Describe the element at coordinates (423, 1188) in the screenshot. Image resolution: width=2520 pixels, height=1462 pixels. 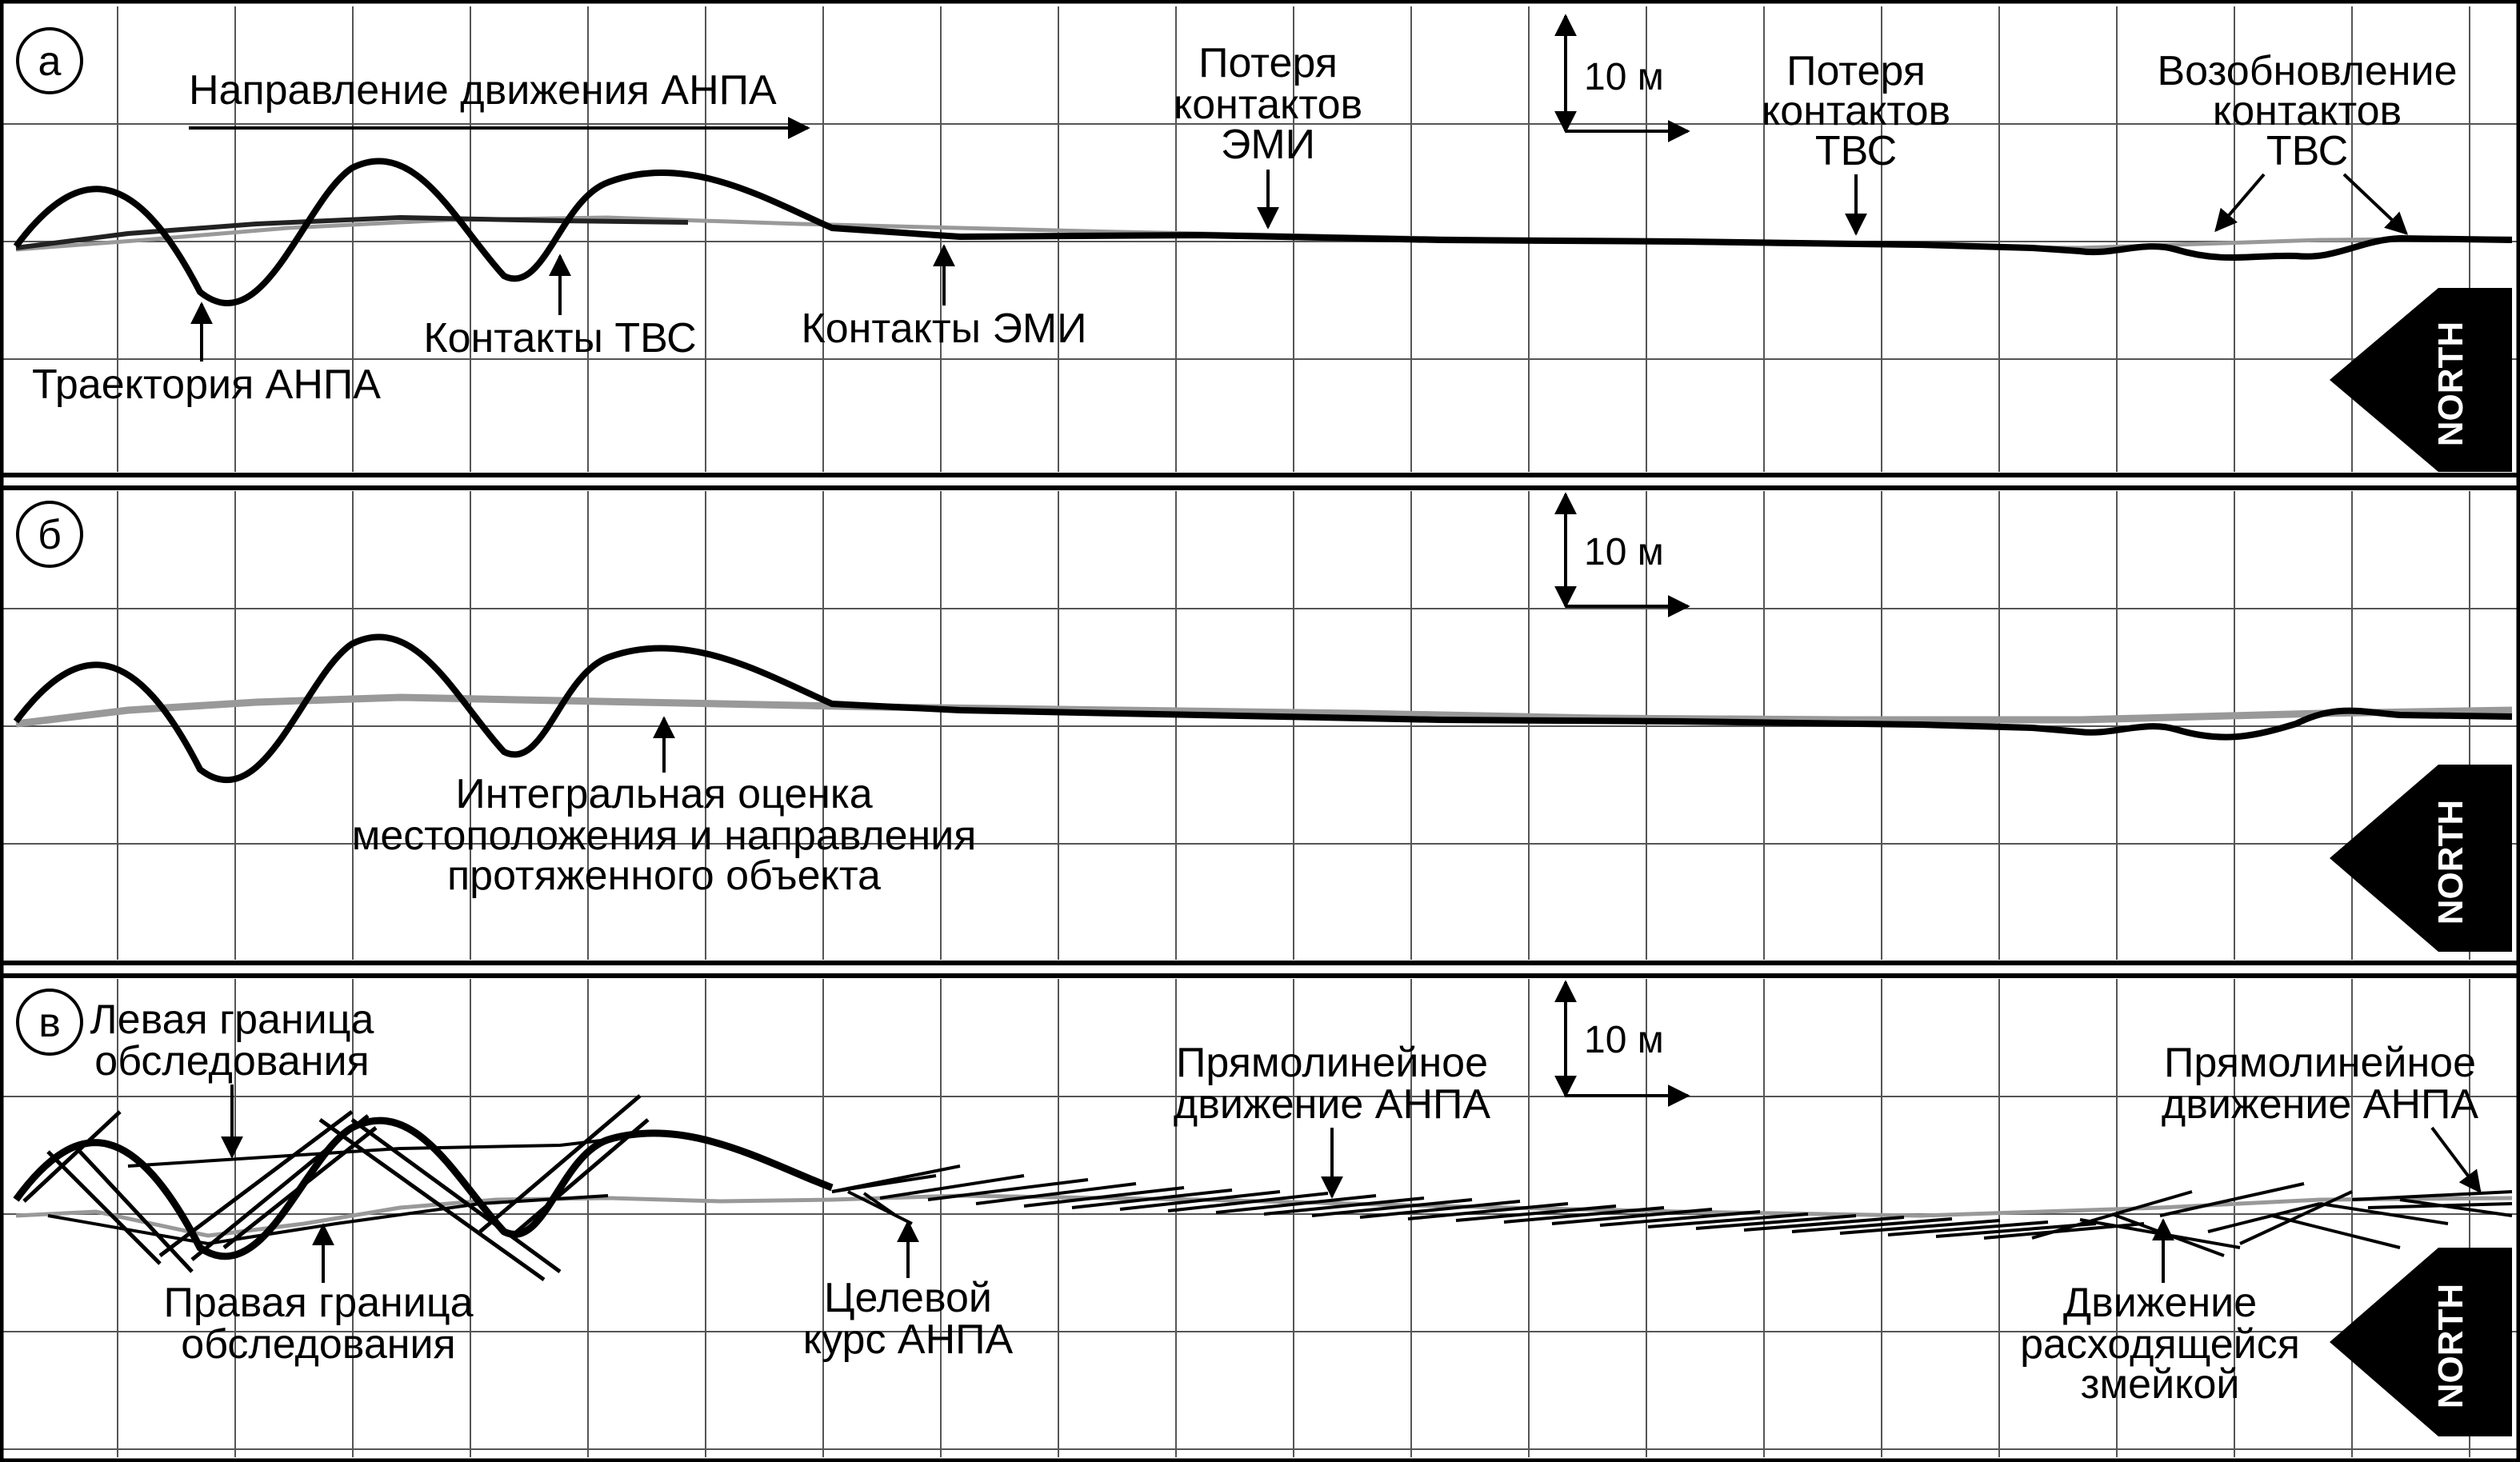
I see `auv-trajectory-c` at that location.